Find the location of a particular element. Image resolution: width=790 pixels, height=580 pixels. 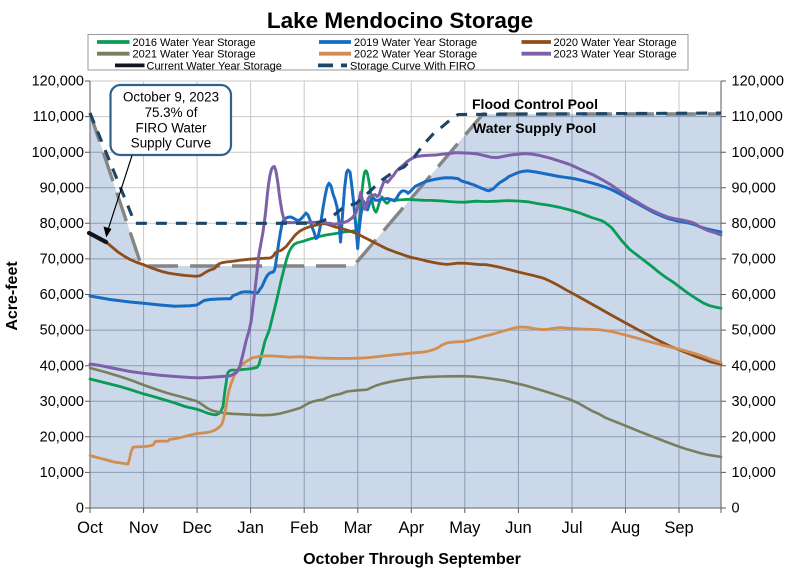

svg-text: 2021 Water Year Storage is located at coordinates (194, 55).